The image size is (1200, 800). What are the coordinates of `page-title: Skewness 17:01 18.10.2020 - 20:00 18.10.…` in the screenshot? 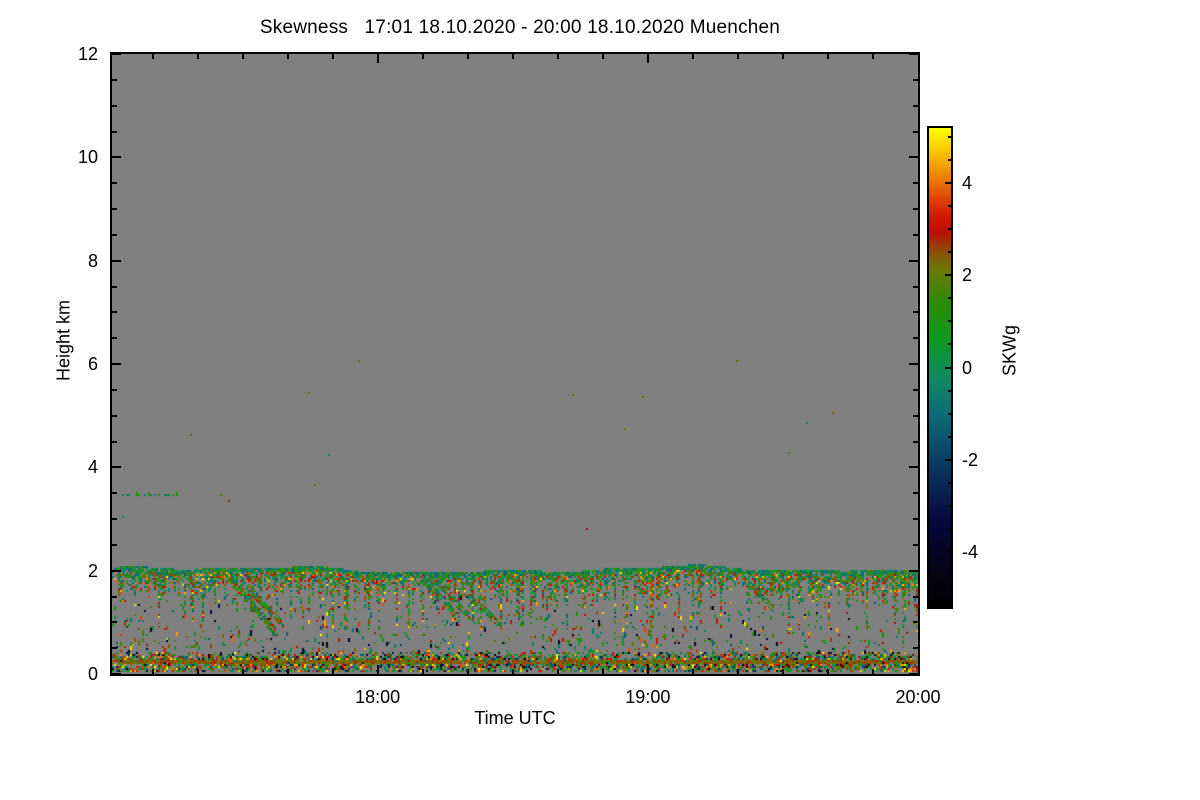 It's located at (520, 27).